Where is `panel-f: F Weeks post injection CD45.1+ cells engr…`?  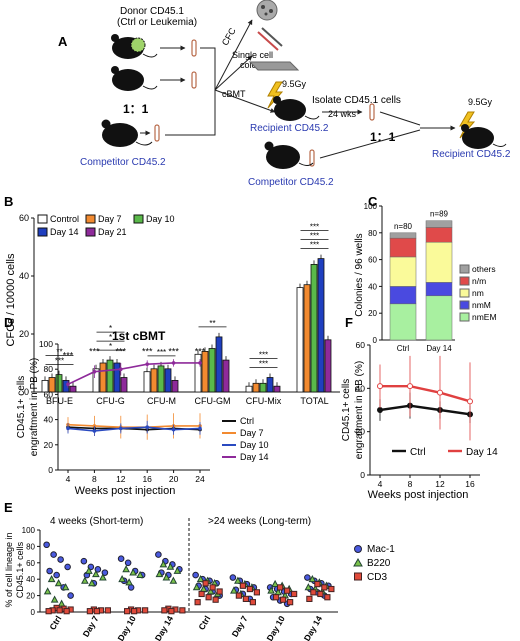
panel-f: F Weeks post injection CD45.1+ cells engr… is located at coordinates (419, 408).